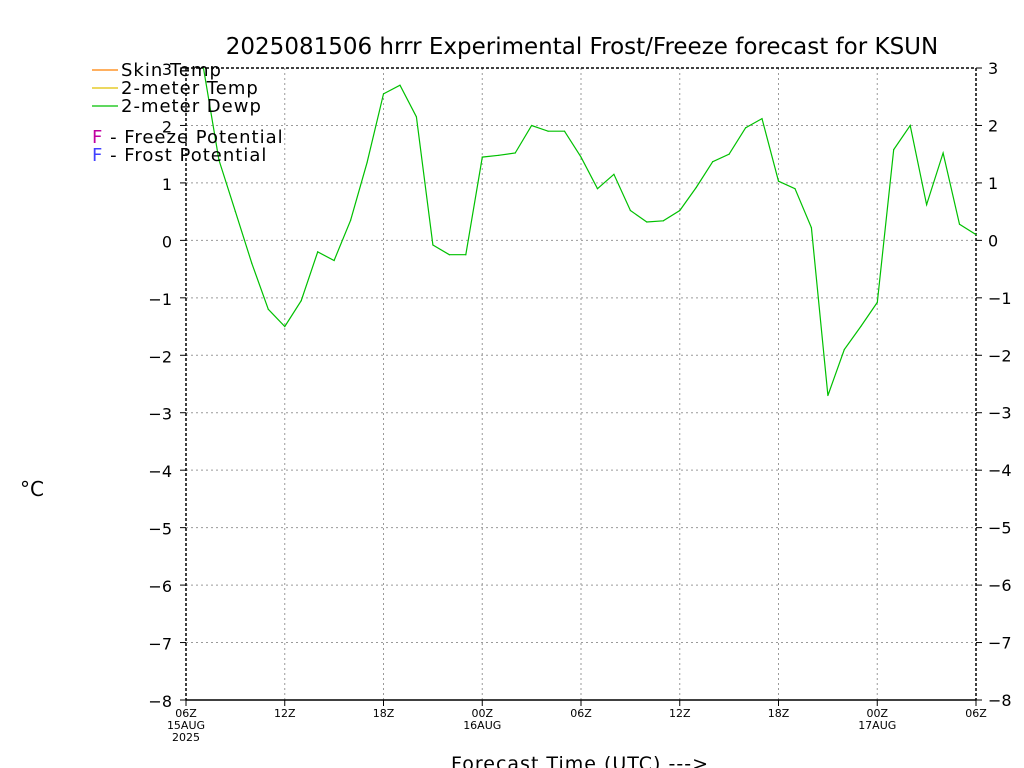 This screenshot has width=1024, height=768. I want to click on x-axis-label: Forecast Time (UTC) --->, so click(580, 760).